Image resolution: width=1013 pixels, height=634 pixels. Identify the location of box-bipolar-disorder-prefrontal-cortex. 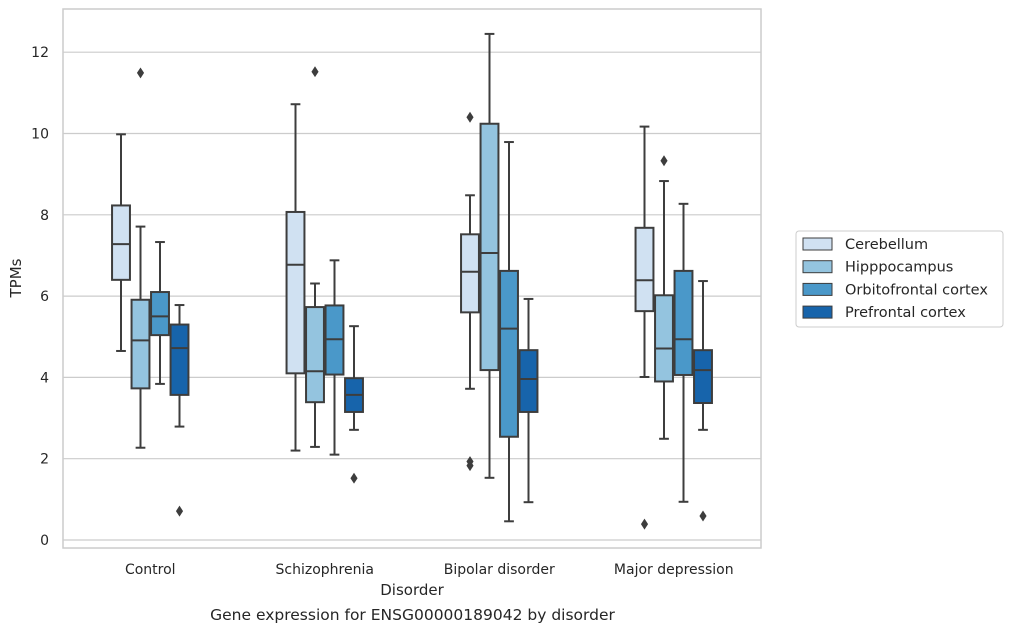
(528, 400).